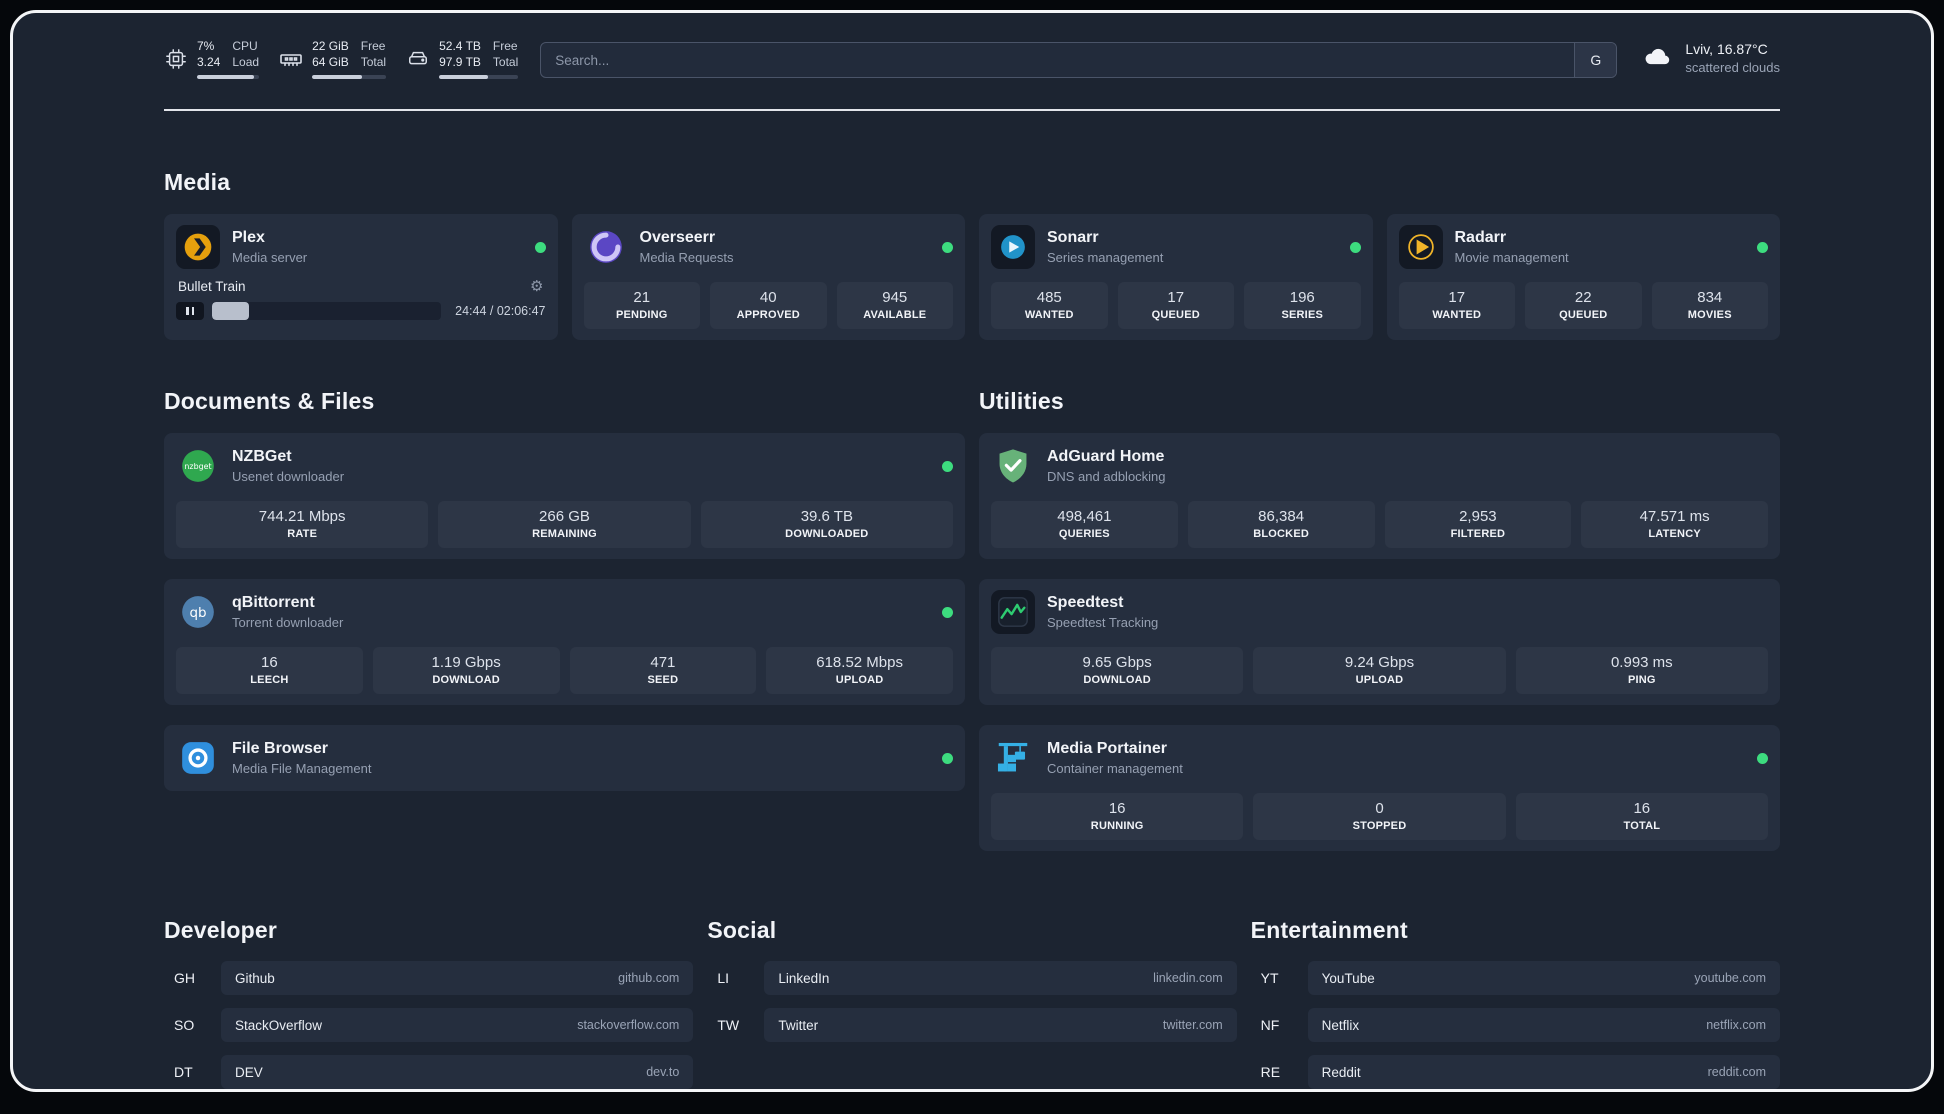 The height and width of the screenshot is (1114, 1944). I want to click on stat-queued: 17 QUEUED, so click(1175, 306).